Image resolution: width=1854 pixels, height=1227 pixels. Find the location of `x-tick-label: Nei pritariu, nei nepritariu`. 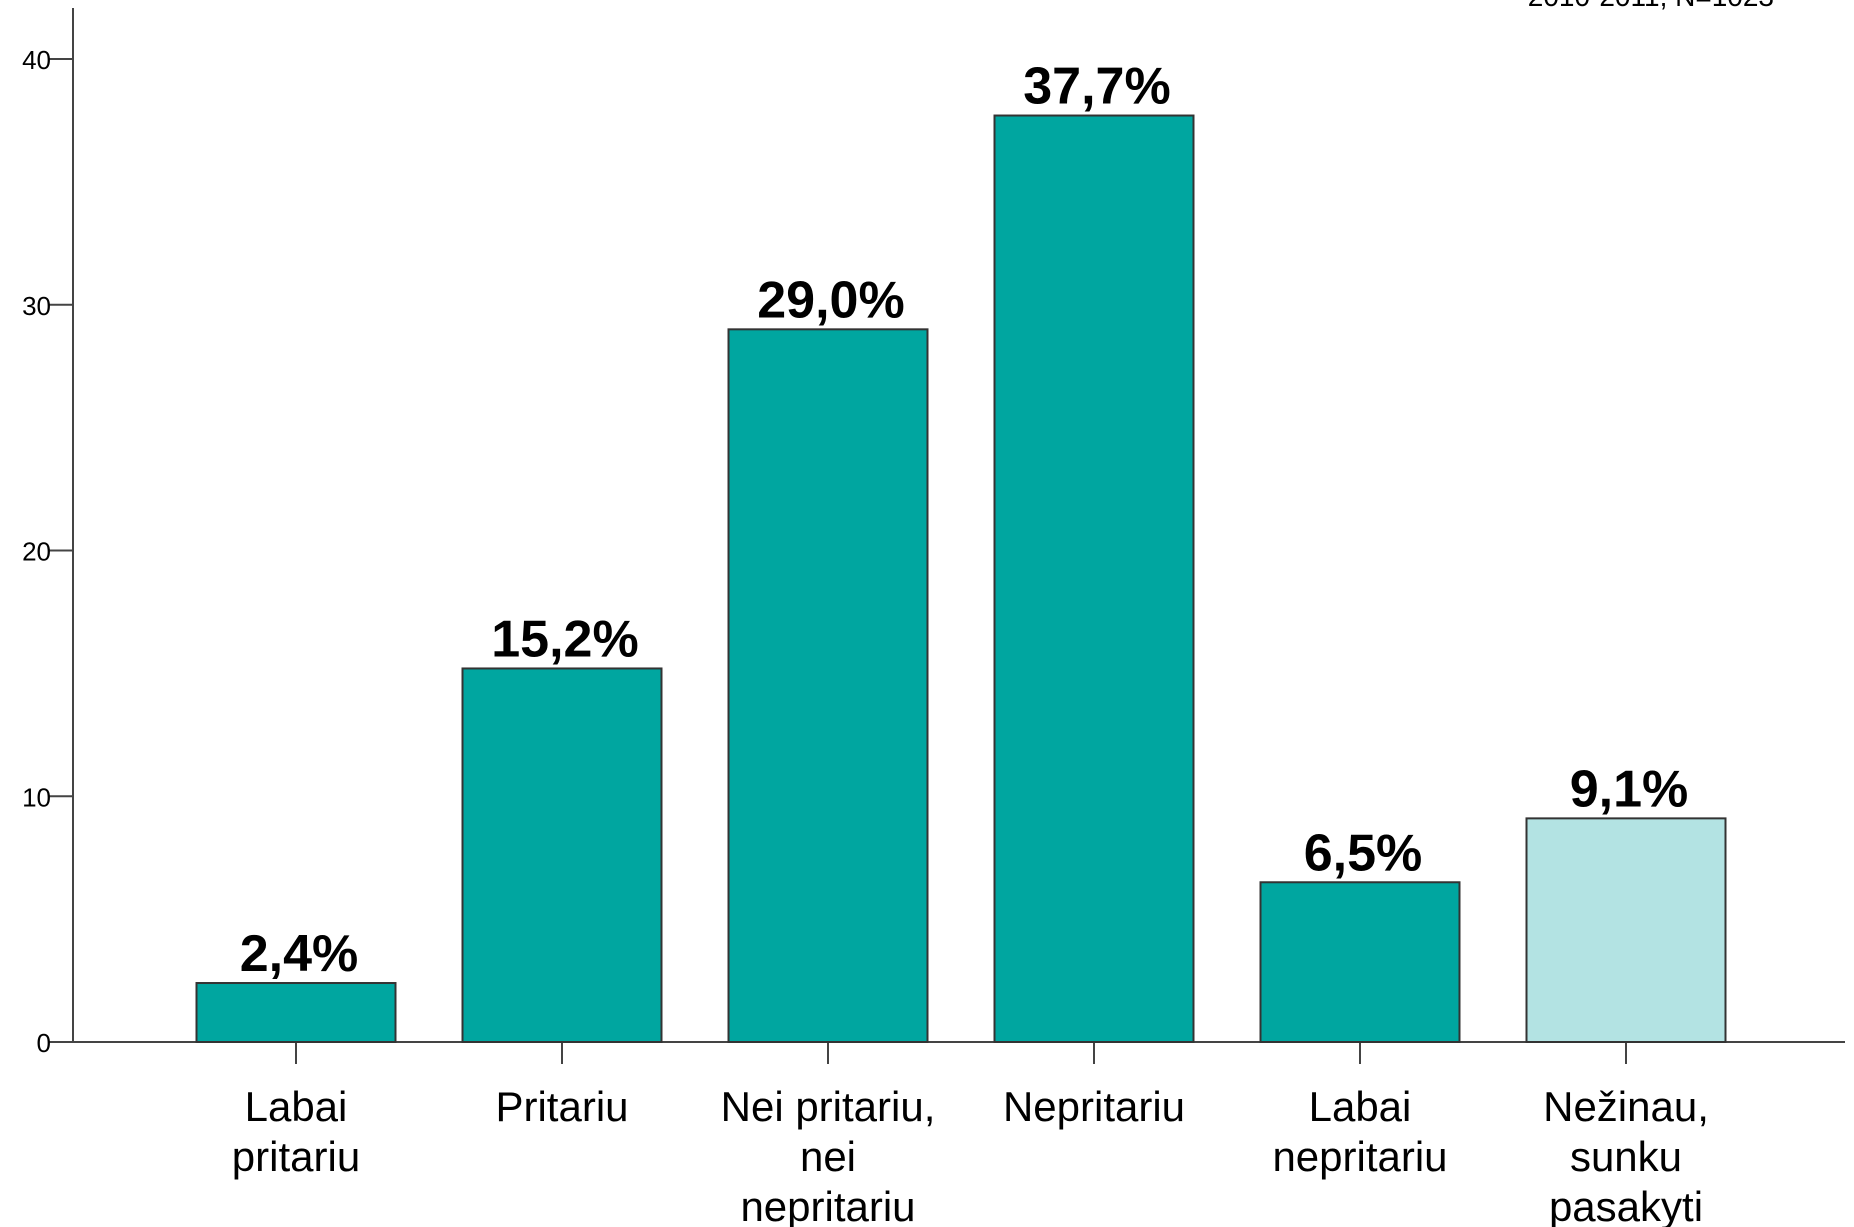

x-tick-label: Nei pritariu, nei nepritariu is located at coordinates (828, 1155).